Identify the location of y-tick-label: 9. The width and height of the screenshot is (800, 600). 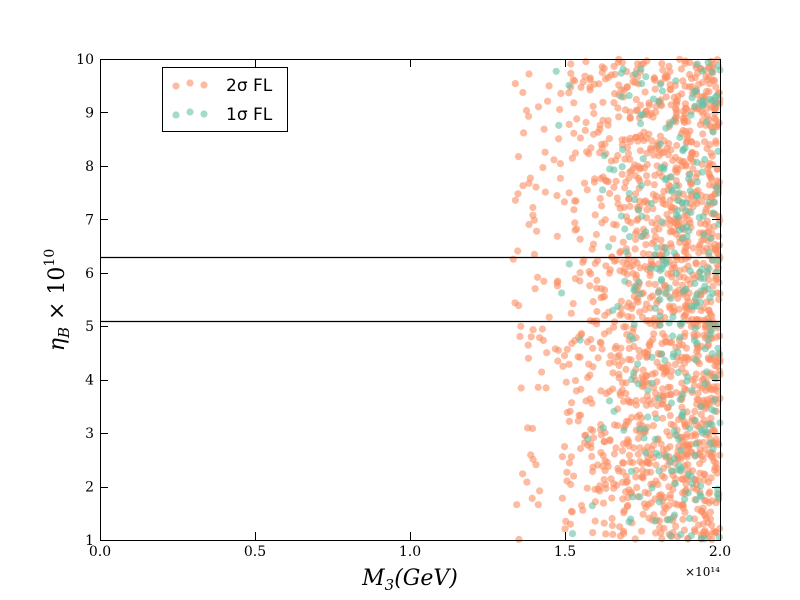
(89, 113).